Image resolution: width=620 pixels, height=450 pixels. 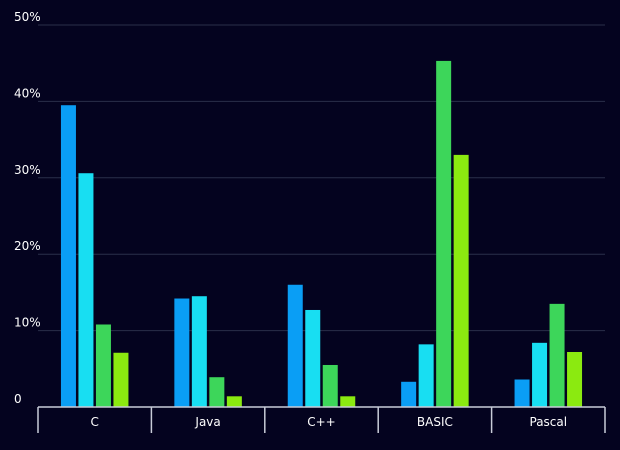 What do you see at coordinates (435, 422) in the screenshot?
I see `x-tick-label: BASIC` at bounding box center [435, 422].